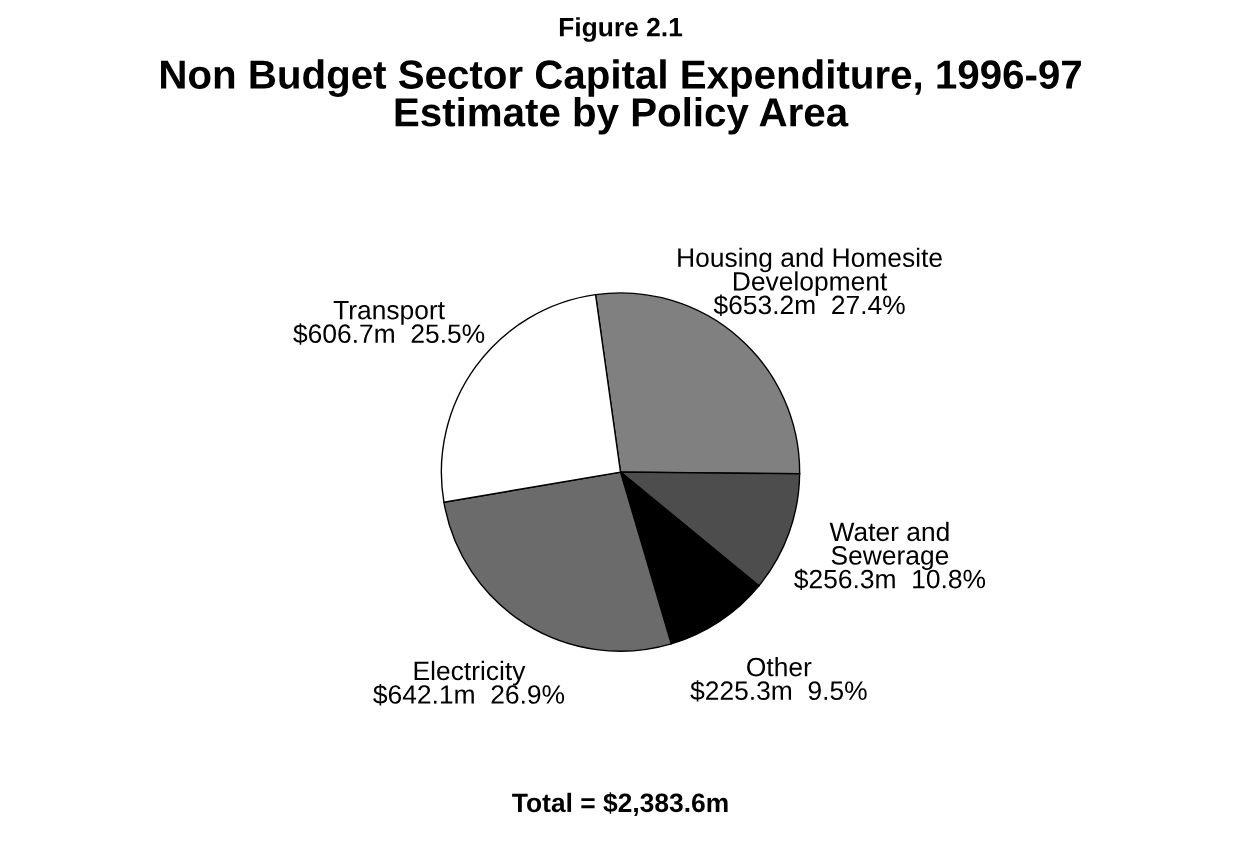  I want to click on slice-label: Electricity, so click(470, 673).